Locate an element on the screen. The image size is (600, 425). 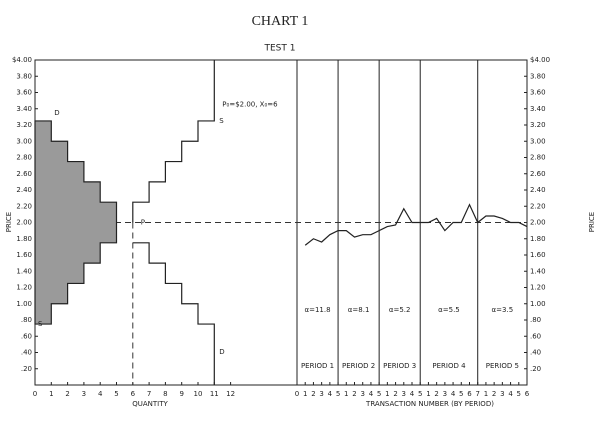
chart-title: TEST 1 is located at coordinates (280, 49).